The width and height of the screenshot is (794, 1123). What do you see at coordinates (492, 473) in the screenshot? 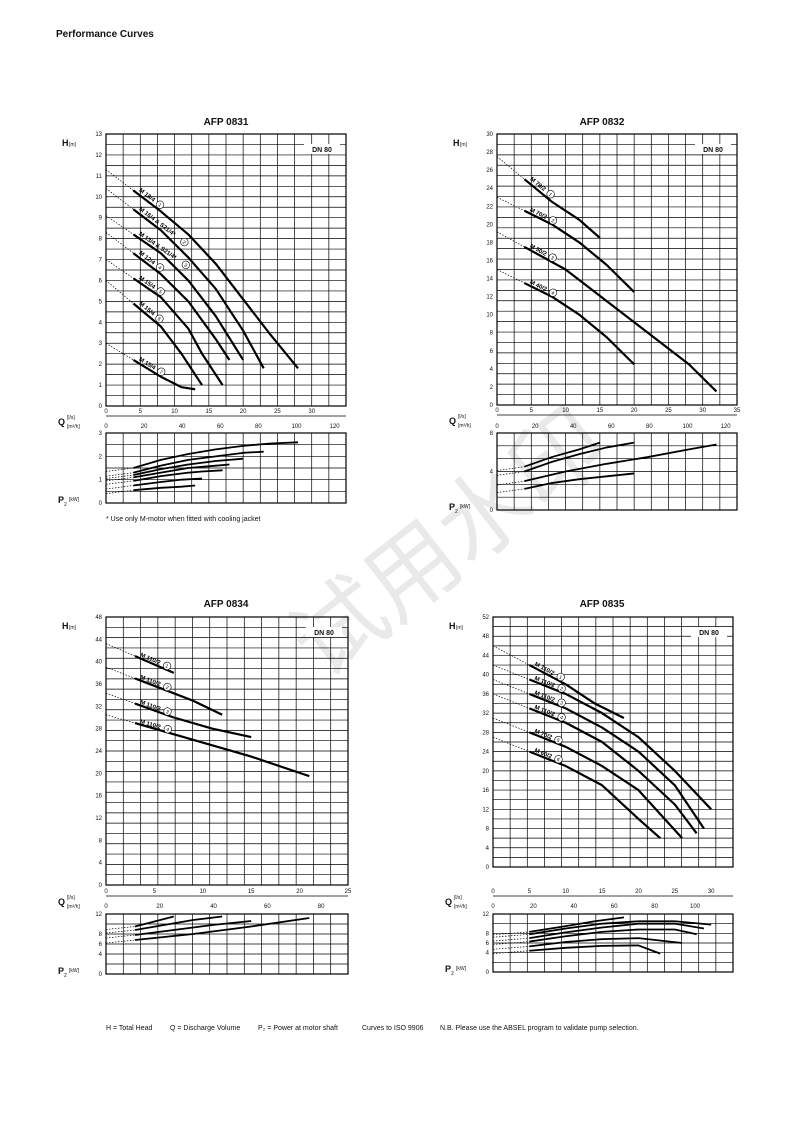
I see `p-tick-label: 4` at bounding box center [492, 473].